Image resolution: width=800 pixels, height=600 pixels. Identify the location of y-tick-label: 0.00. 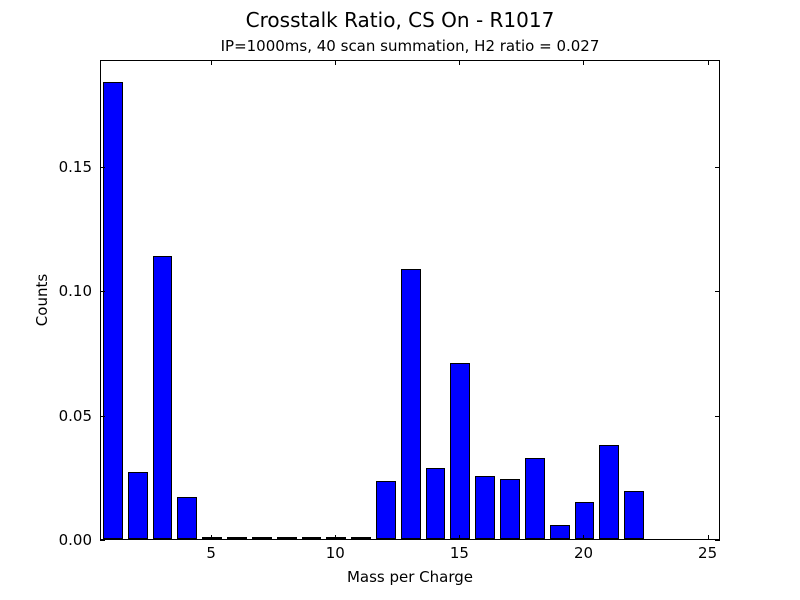
(75, 540).